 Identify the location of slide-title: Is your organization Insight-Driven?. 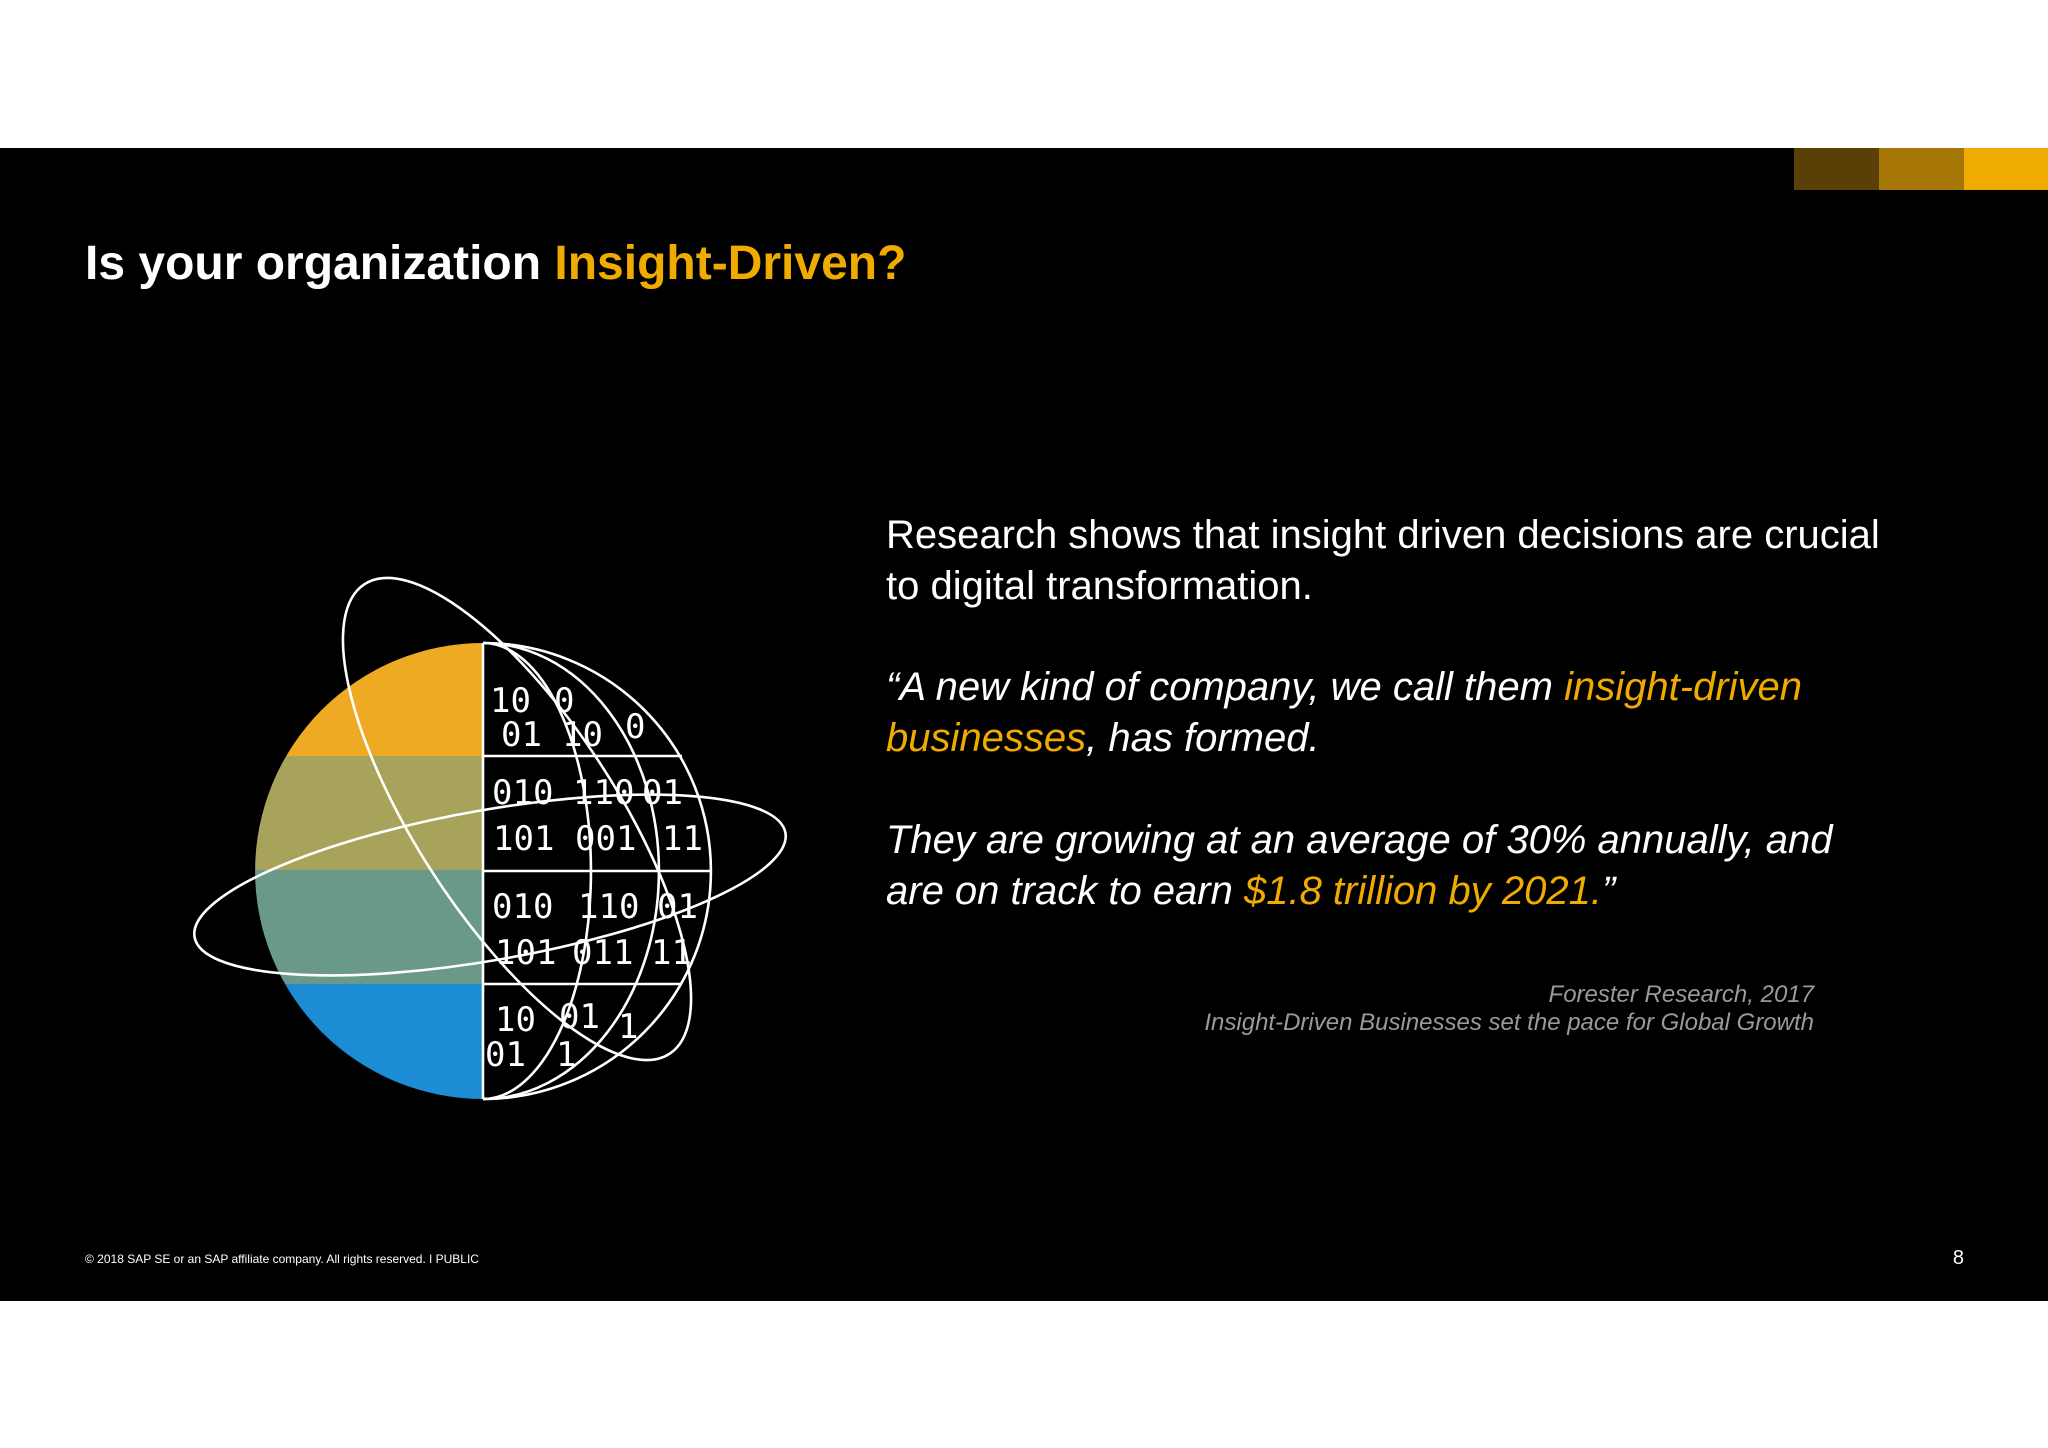
(495, 263).